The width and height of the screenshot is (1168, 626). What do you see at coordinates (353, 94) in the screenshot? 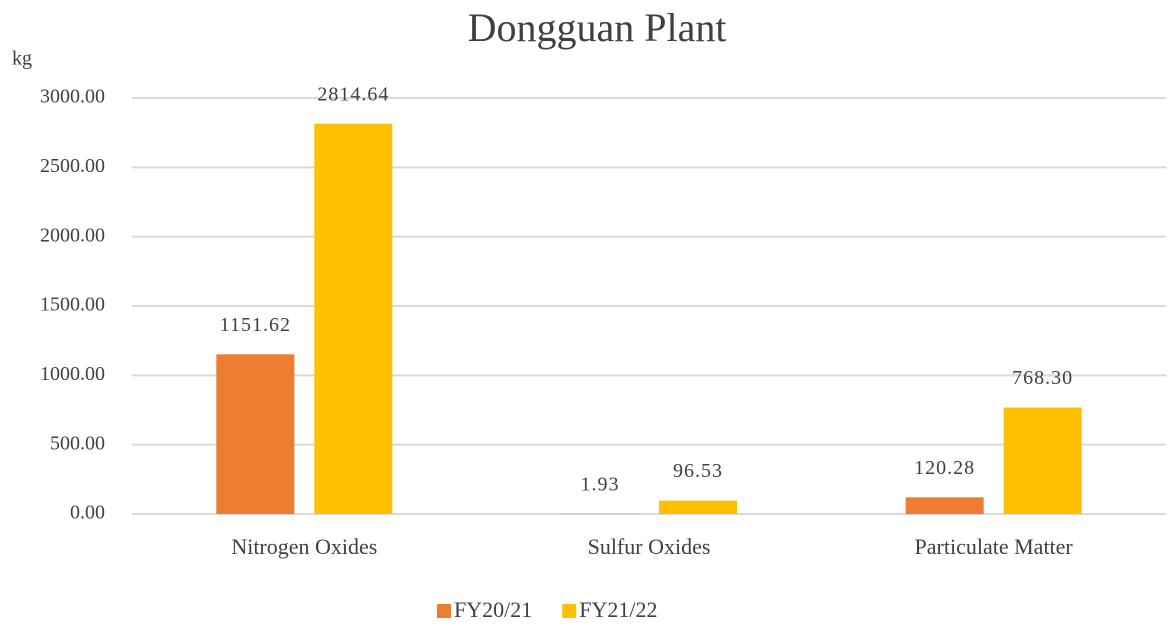
I see `data-label: 2814.64` at bounding box center [353, 94].